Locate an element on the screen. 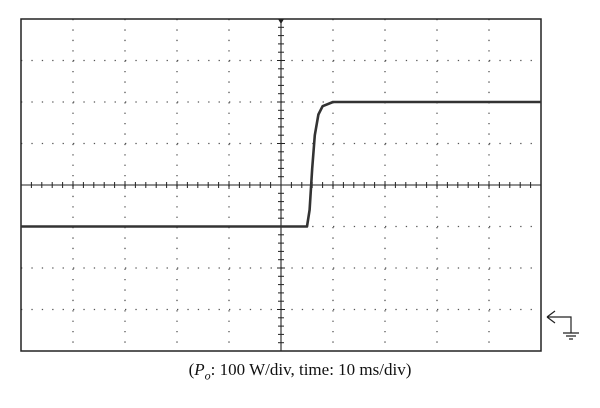  chart-caption: (Po: 100 W/div, time: 10 ms/div) is located at coordinates (300, 371).